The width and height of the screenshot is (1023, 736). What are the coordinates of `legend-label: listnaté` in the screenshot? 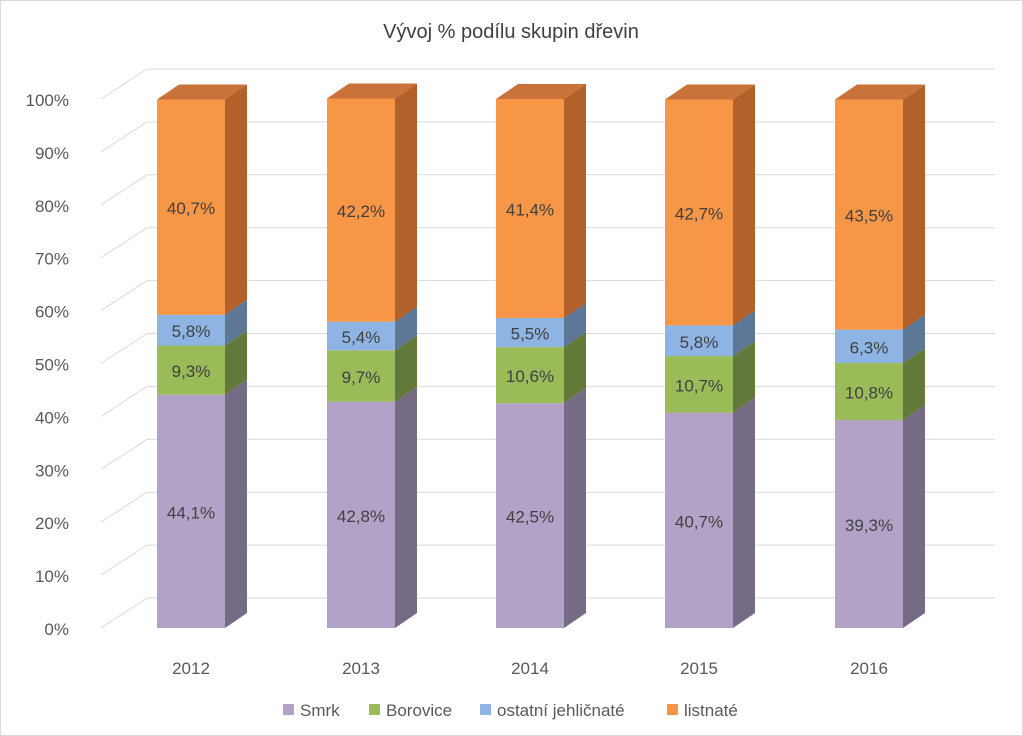 It's located at (711, 710).